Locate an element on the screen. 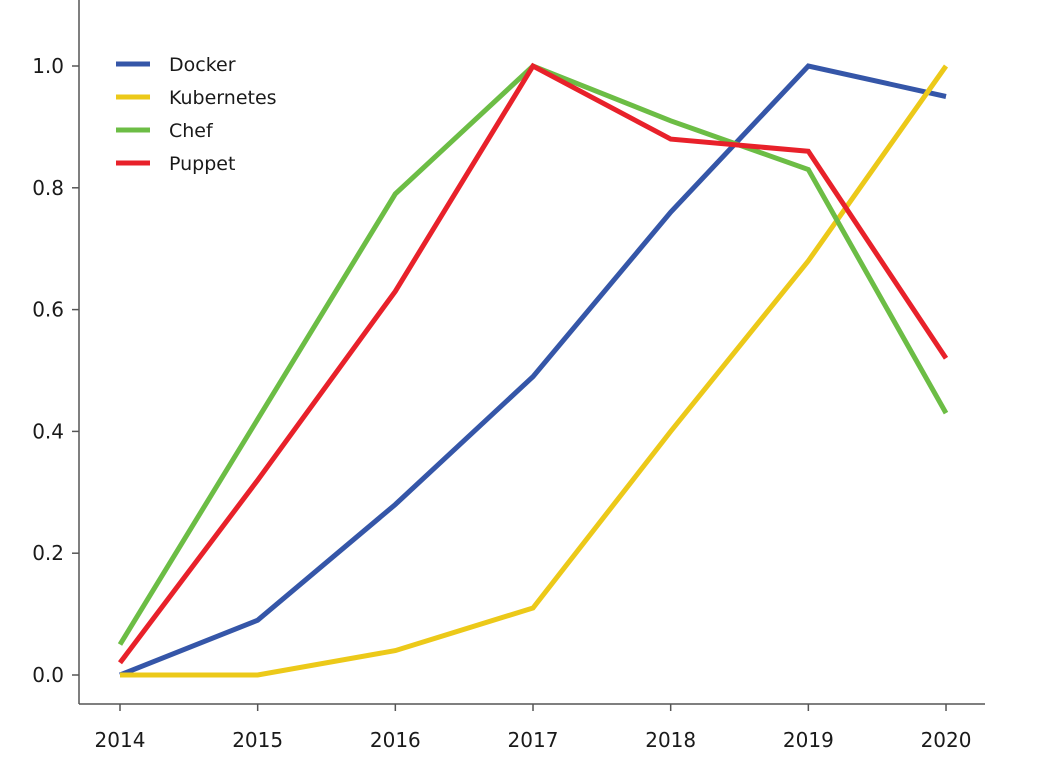 The height and width of the screenshot is (782, 1048). x-tick-label: 2016 is located at coordinates (395, 740).